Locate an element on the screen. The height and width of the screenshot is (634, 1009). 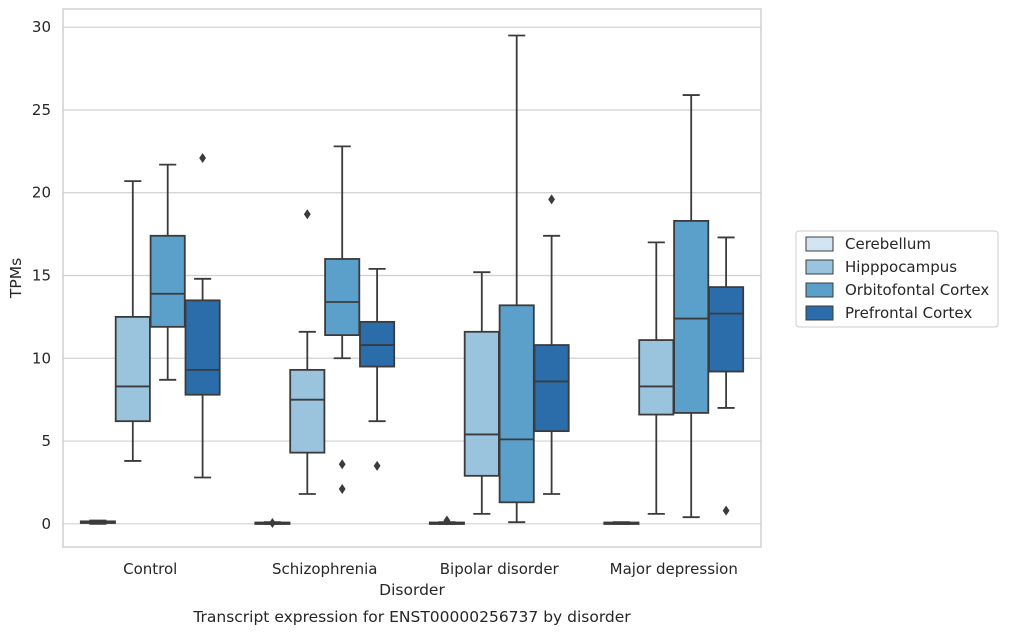
box-cerebellum-schizophrenia is located at coordinates (272, 522).